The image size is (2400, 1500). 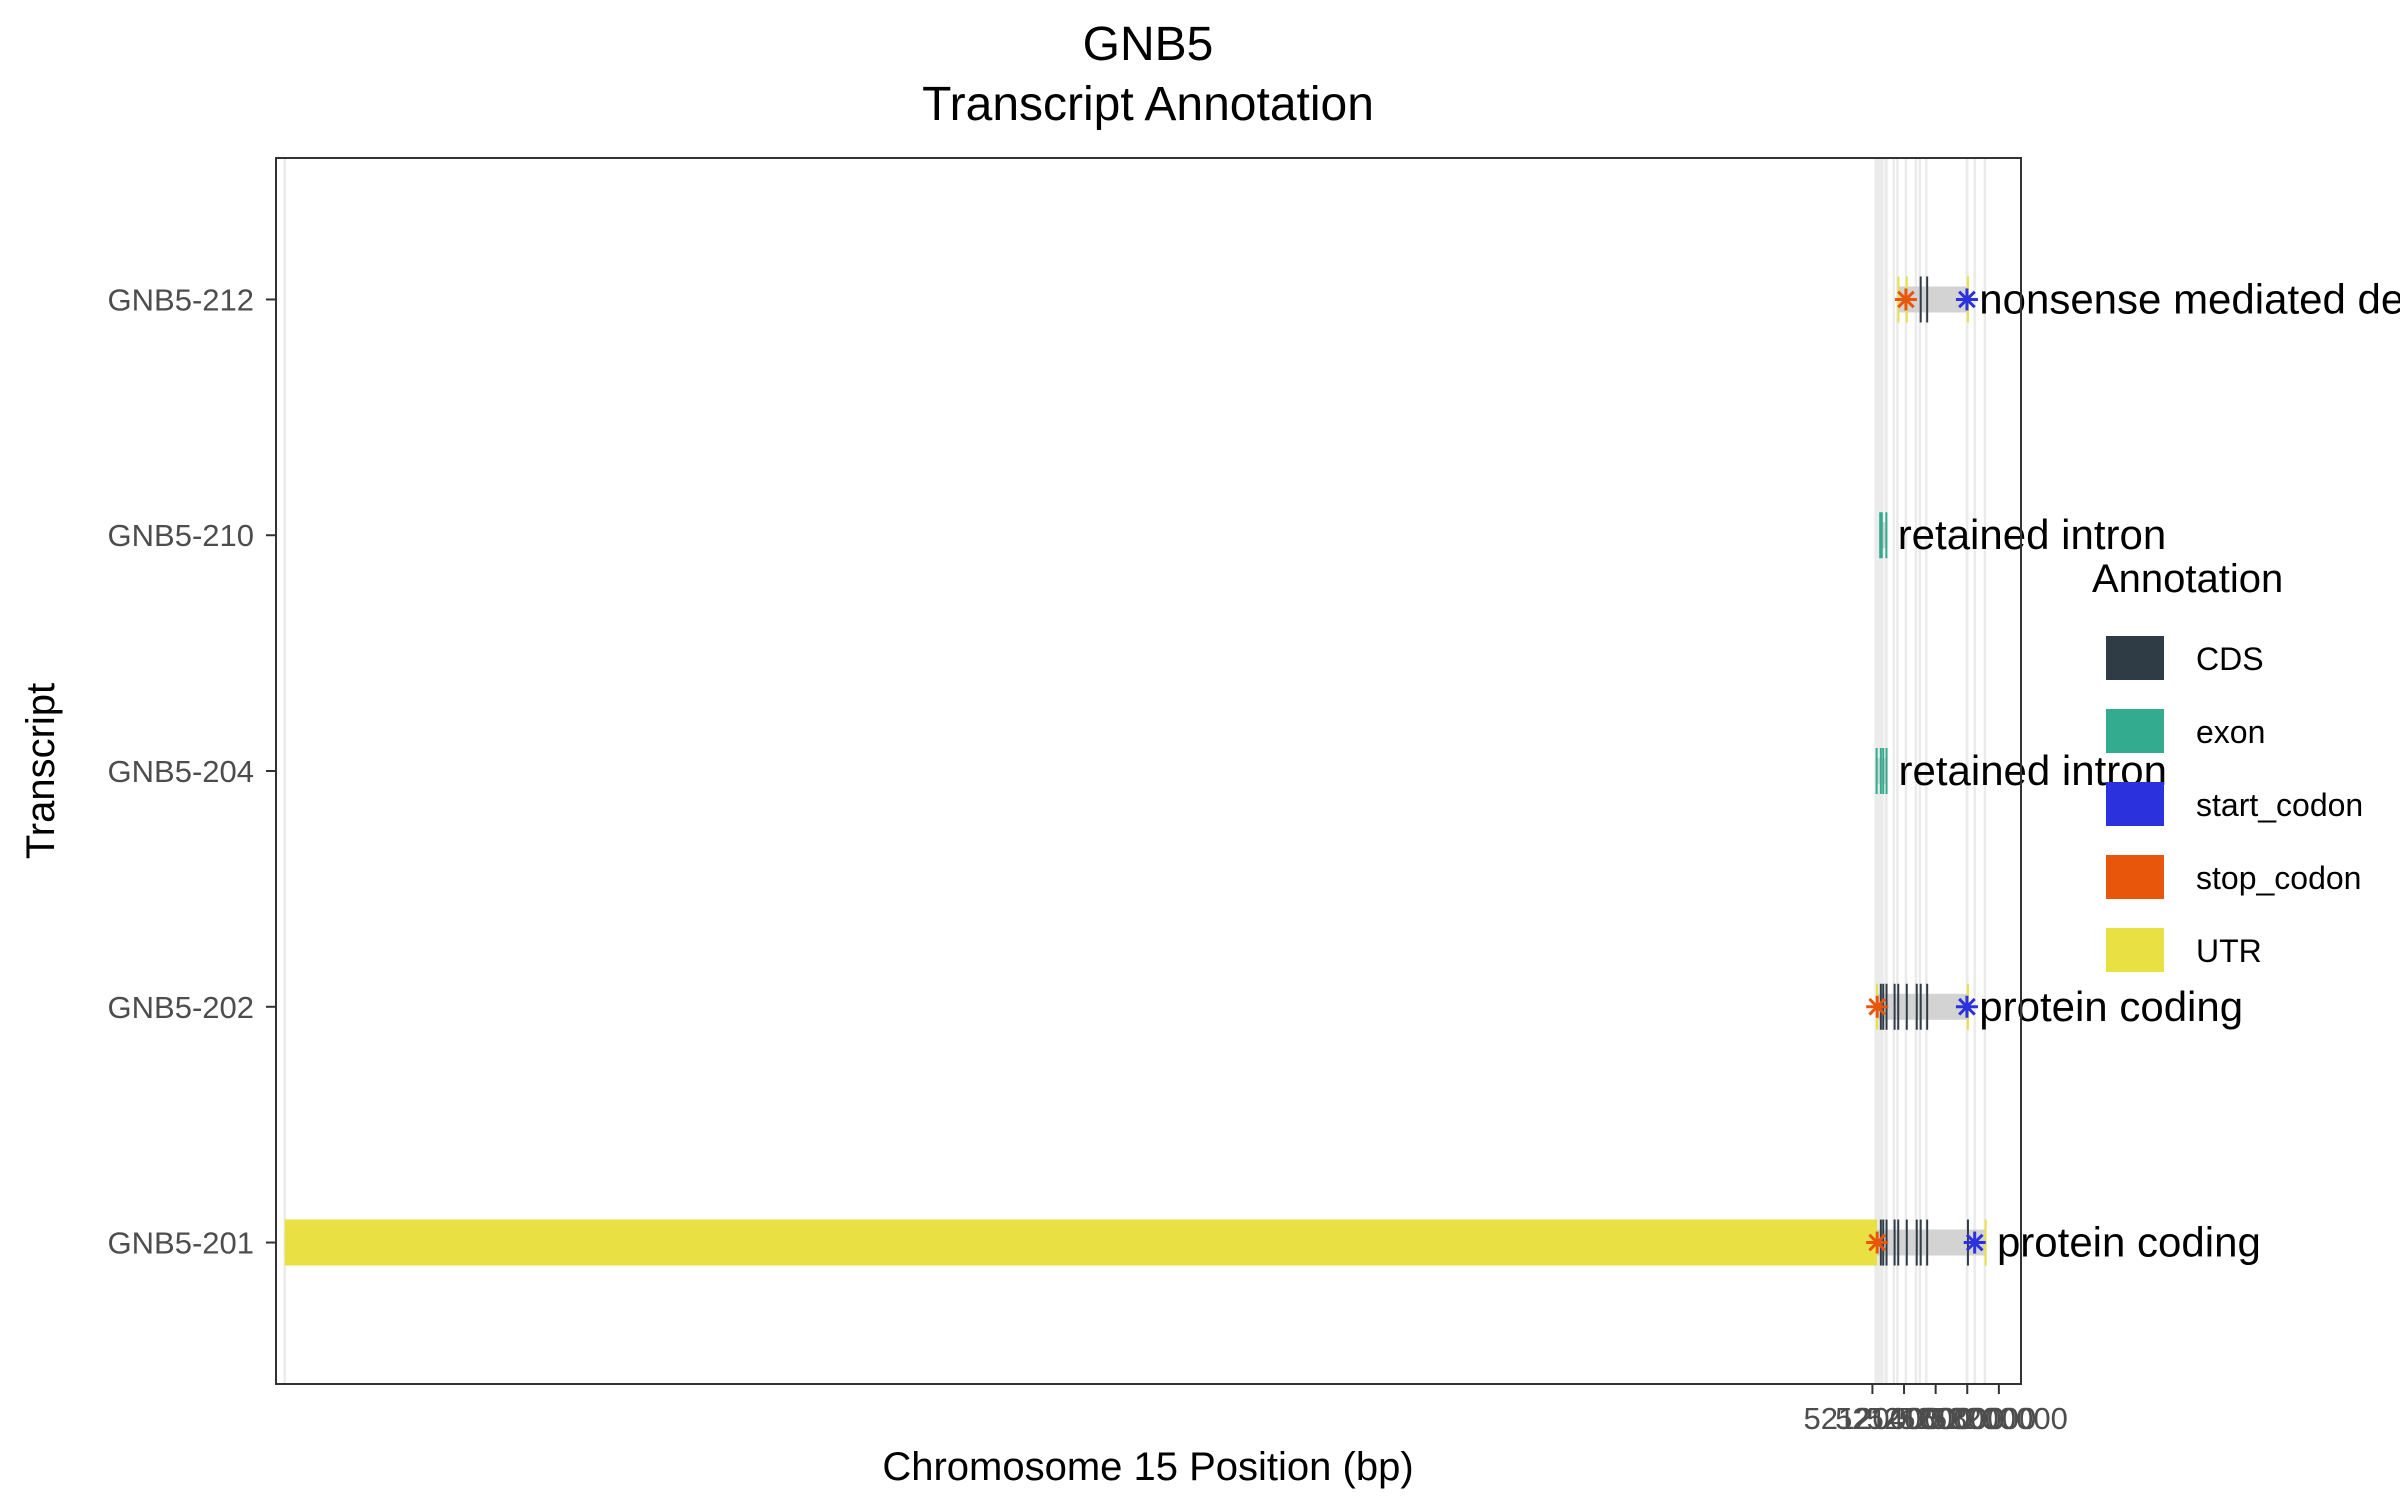 I want to click on y-axis: GNB5-201 GNB5-202 GNB5-204 GNB5-210 GNB5-212, so click(x=192, y=771).